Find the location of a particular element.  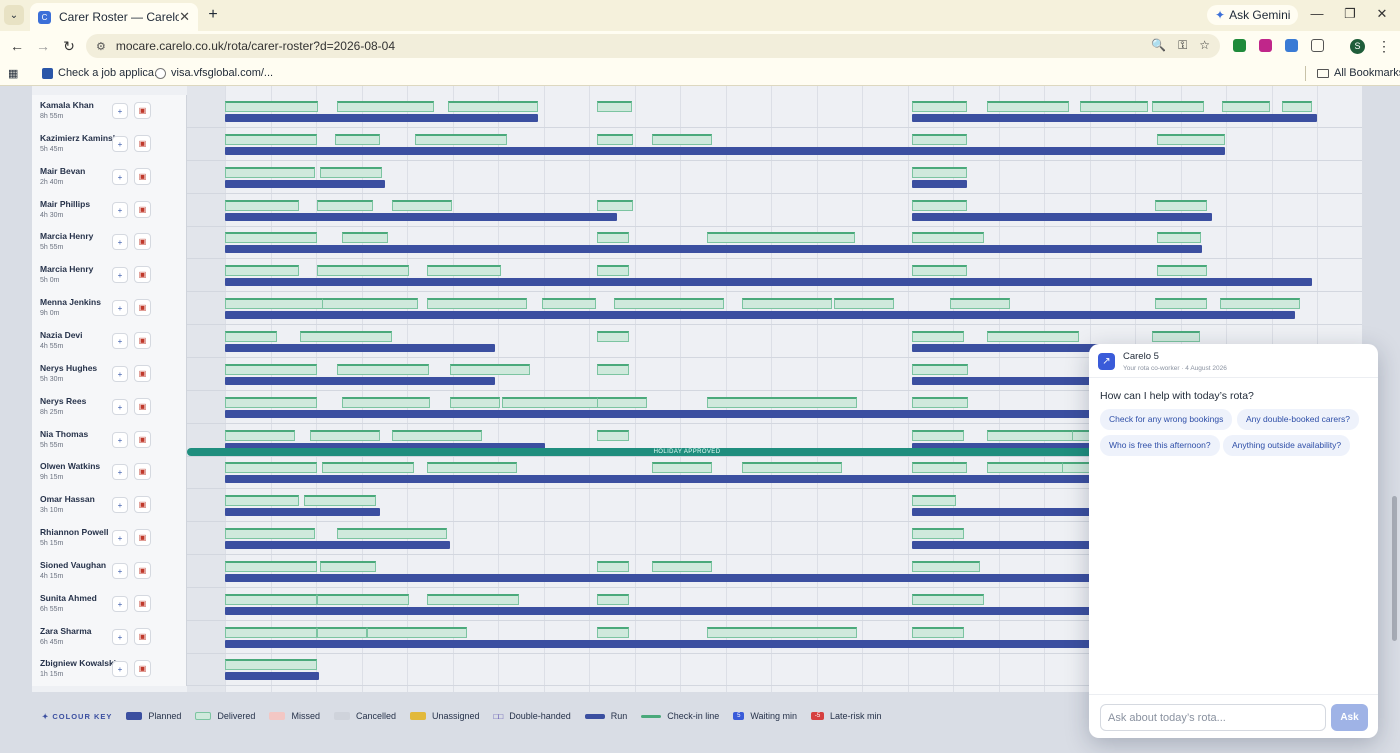

browser-menu-icon: ⋮ is located at coordinates (1384, 46).